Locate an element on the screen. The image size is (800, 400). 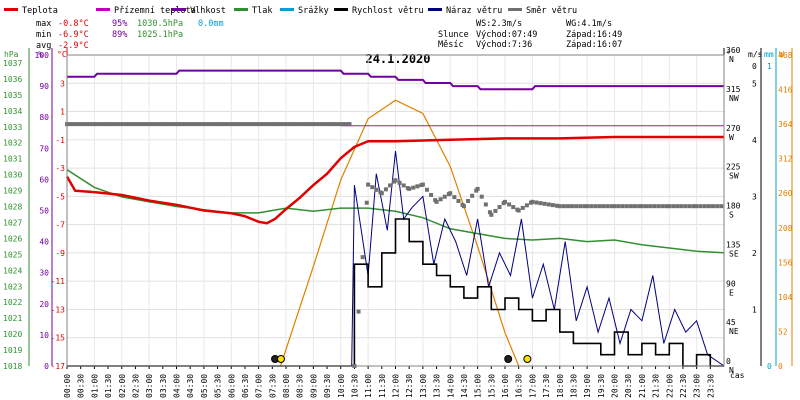
temp-tick-label: -11 is located at coordinates (58, 281).